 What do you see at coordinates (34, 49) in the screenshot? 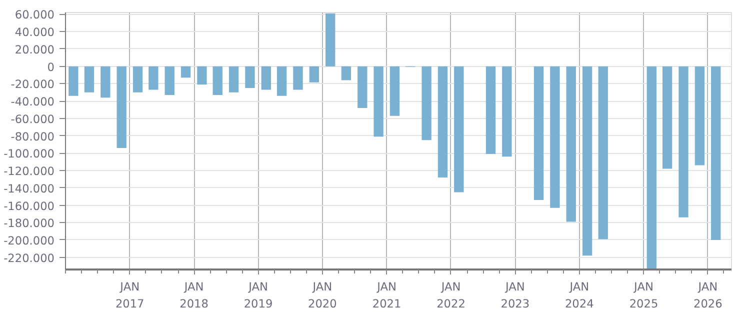
I see `y-tick-label: 20.000` at bounding box center [34, 49].